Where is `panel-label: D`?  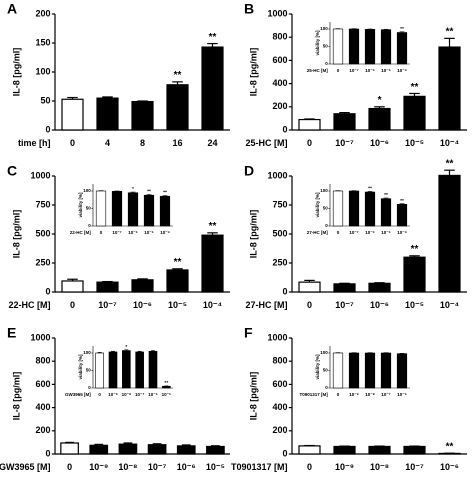
panel-label: D is located at coordinates (249, 171).